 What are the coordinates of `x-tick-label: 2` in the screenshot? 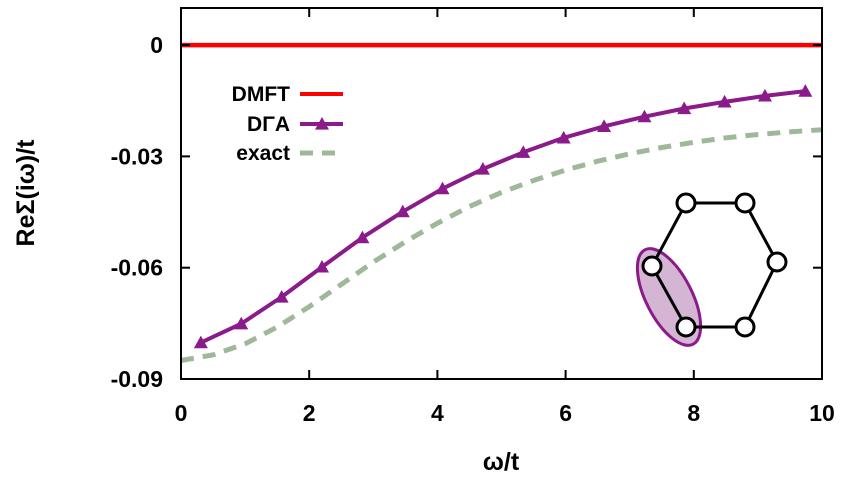 It's located at (309, 413).